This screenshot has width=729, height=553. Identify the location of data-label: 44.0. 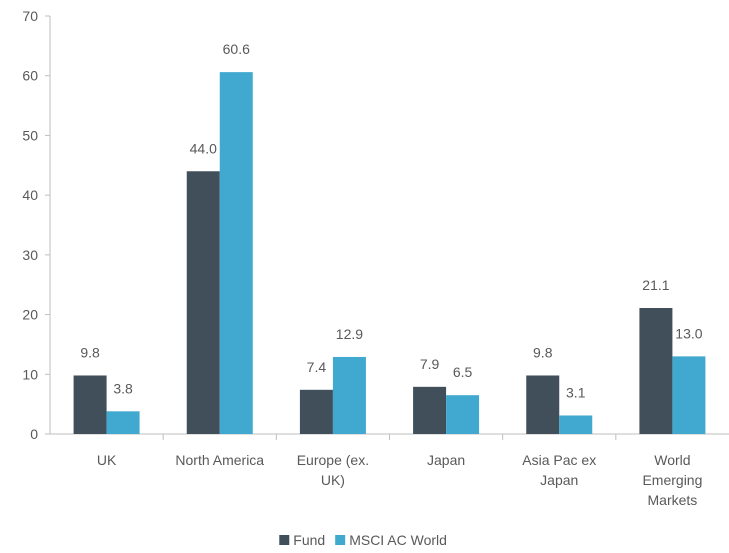
(203, 148).